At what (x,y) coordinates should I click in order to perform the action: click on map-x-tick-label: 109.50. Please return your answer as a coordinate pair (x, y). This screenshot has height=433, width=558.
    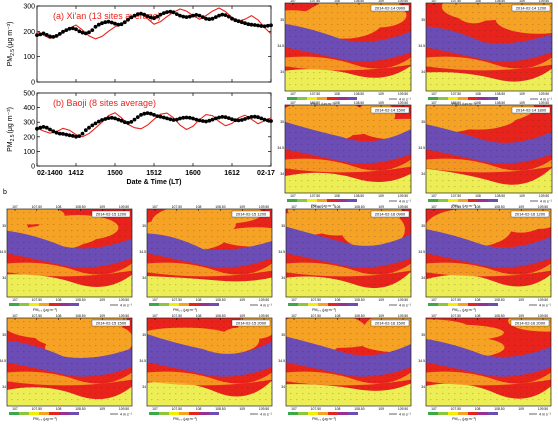
    Looking at the image, I should click on (544, 196).